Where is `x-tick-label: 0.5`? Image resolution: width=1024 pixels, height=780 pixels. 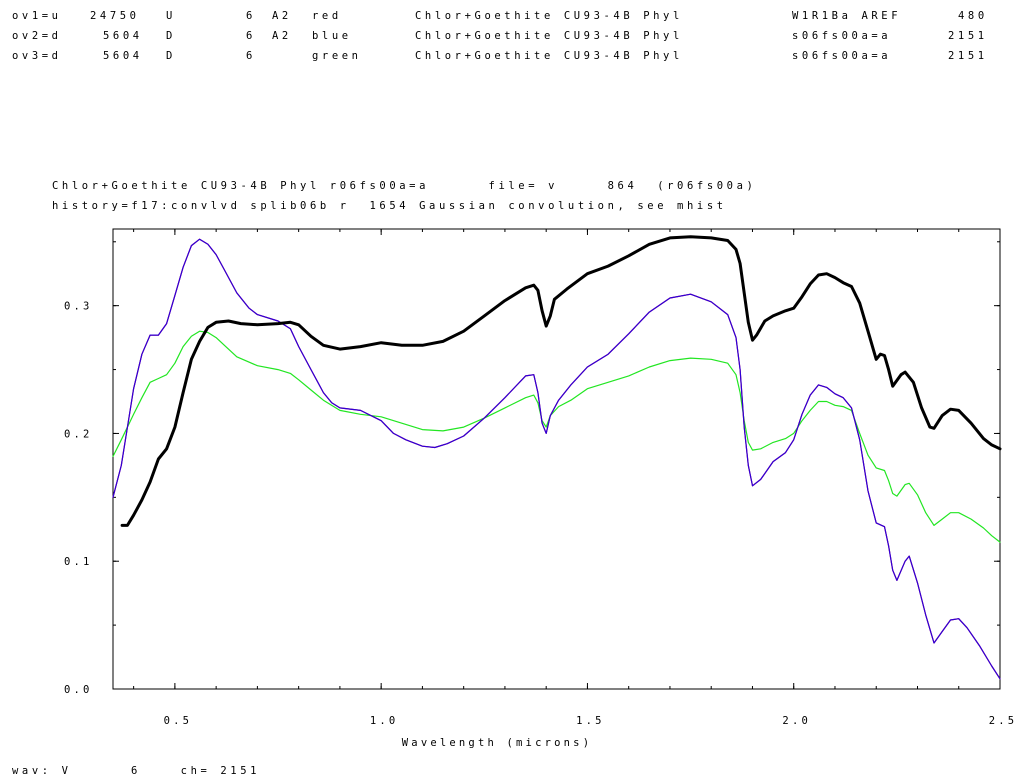
x-tick-label: 0.5 is located at coordinates (178, 721).